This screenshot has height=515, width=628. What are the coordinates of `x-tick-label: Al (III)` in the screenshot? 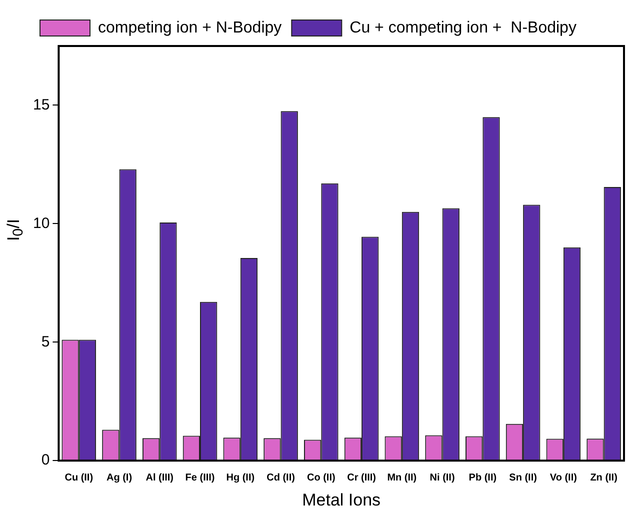 It's located at (160, 478).